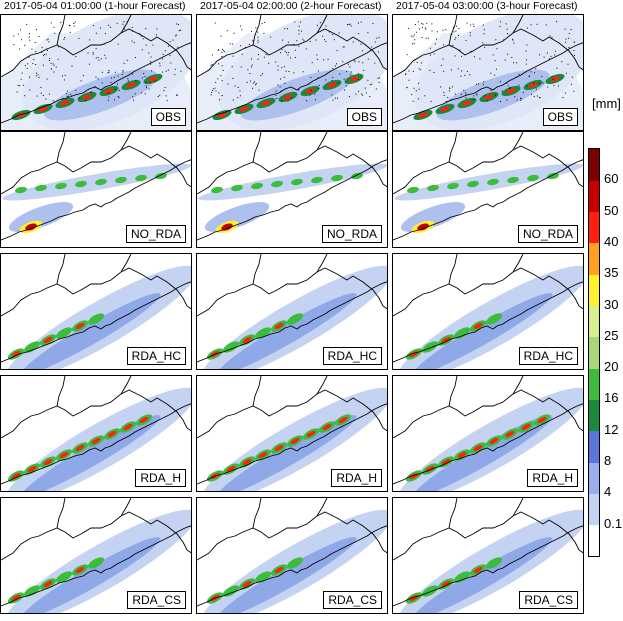 Image resolution: width=623 pixels, height=621 pixels. I want to click on colorbar, so click(594, 352).